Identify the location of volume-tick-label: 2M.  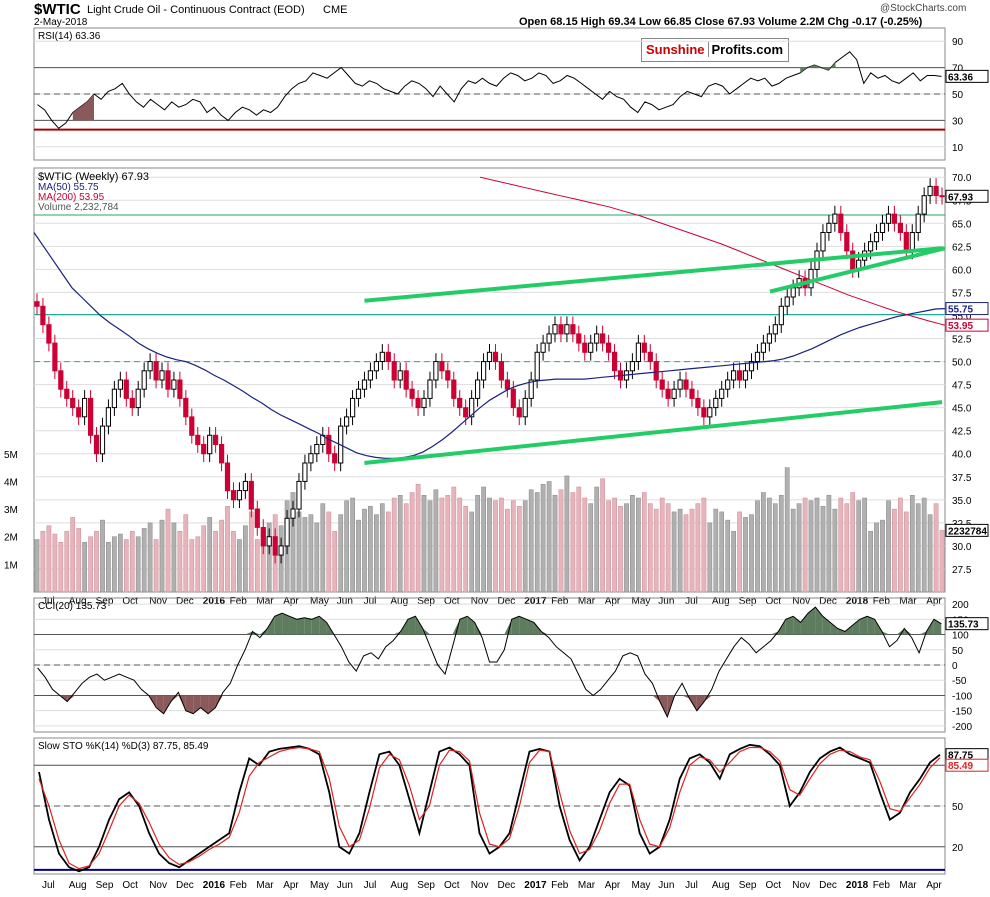
(11, 538).